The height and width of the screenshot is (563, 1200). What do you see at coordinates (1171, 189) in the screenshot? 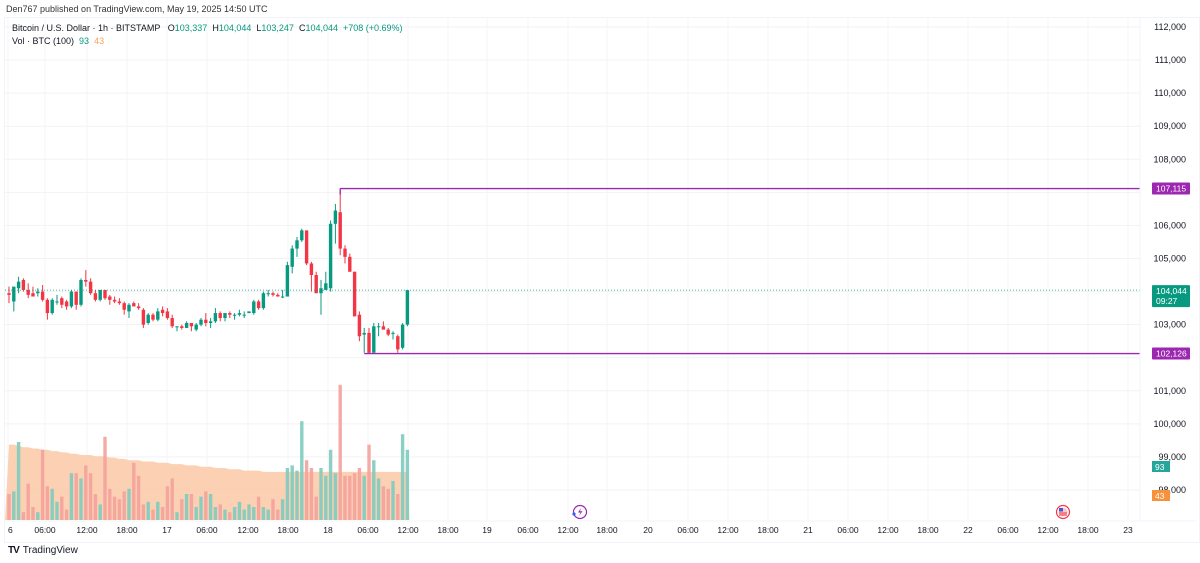
I see `resistance-price-badge-text: 107,115` at bounding box center [1171, 189].